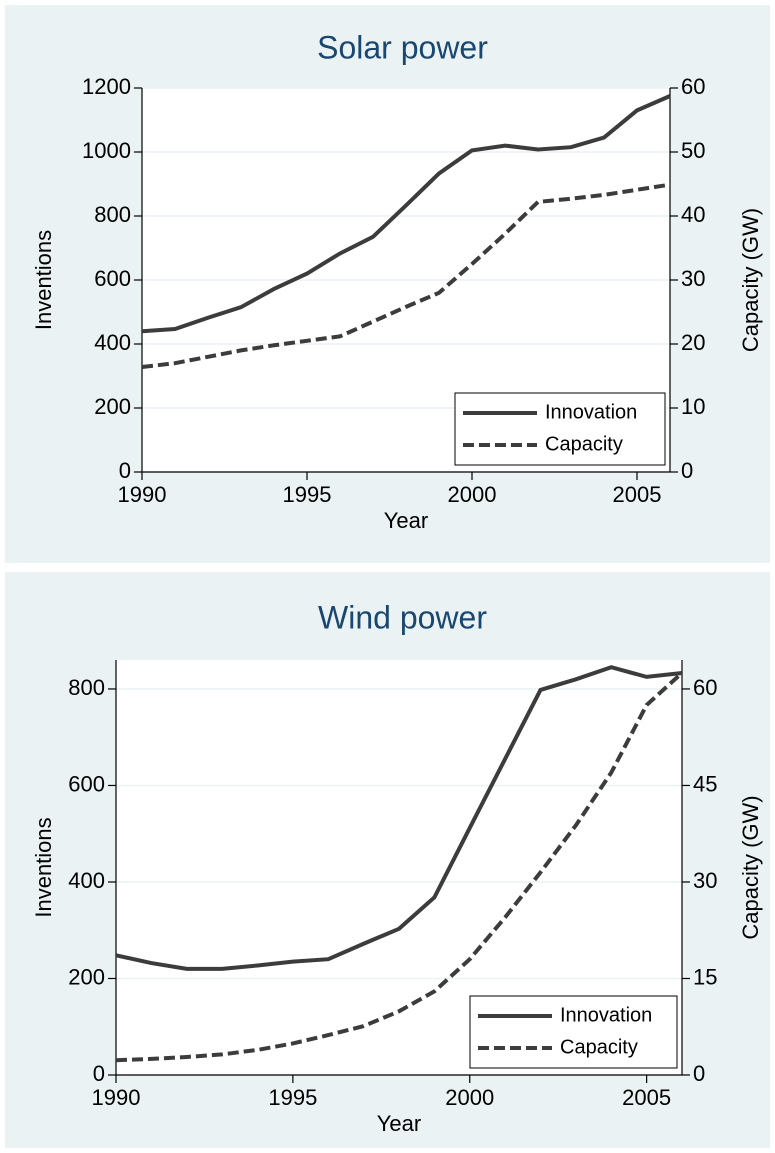 The height and width of the screenshot is (1153, 775). Describe the element at coordinates (693, 150) in the screenshot. I see `y2-tick-label: 50` at that location.